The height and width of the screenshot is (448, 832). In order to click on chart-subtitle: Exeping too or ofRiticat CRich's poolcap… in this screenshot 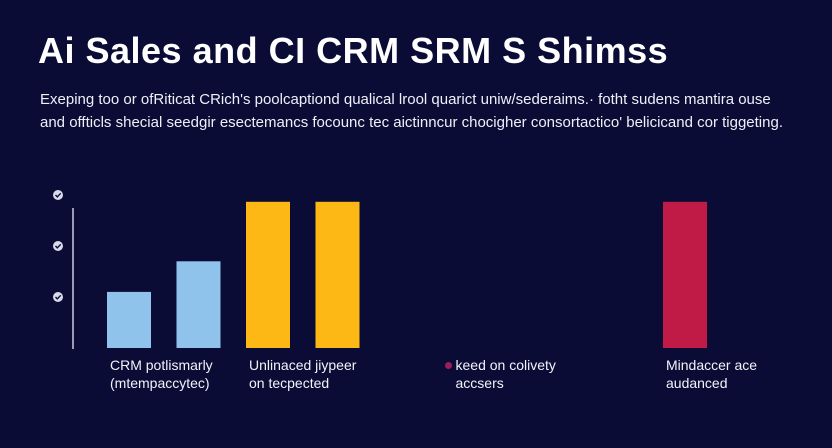, I will do `click(420, 111)`.